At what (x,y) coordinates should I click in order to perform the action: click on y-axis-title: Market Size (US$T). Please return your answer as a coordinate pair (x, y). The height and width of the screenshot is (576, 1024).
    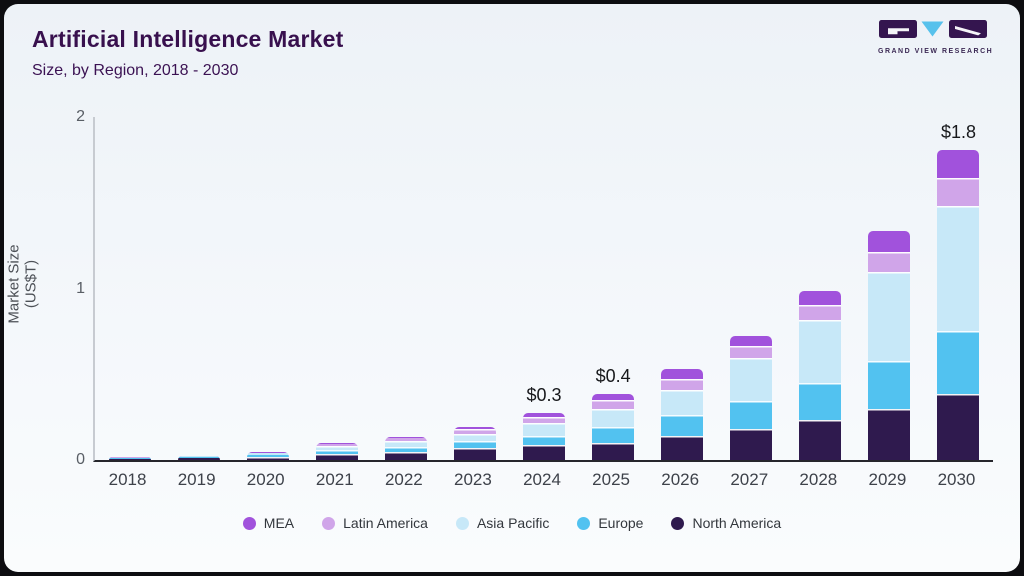
    Looking at the image, I should click on (22, 284).